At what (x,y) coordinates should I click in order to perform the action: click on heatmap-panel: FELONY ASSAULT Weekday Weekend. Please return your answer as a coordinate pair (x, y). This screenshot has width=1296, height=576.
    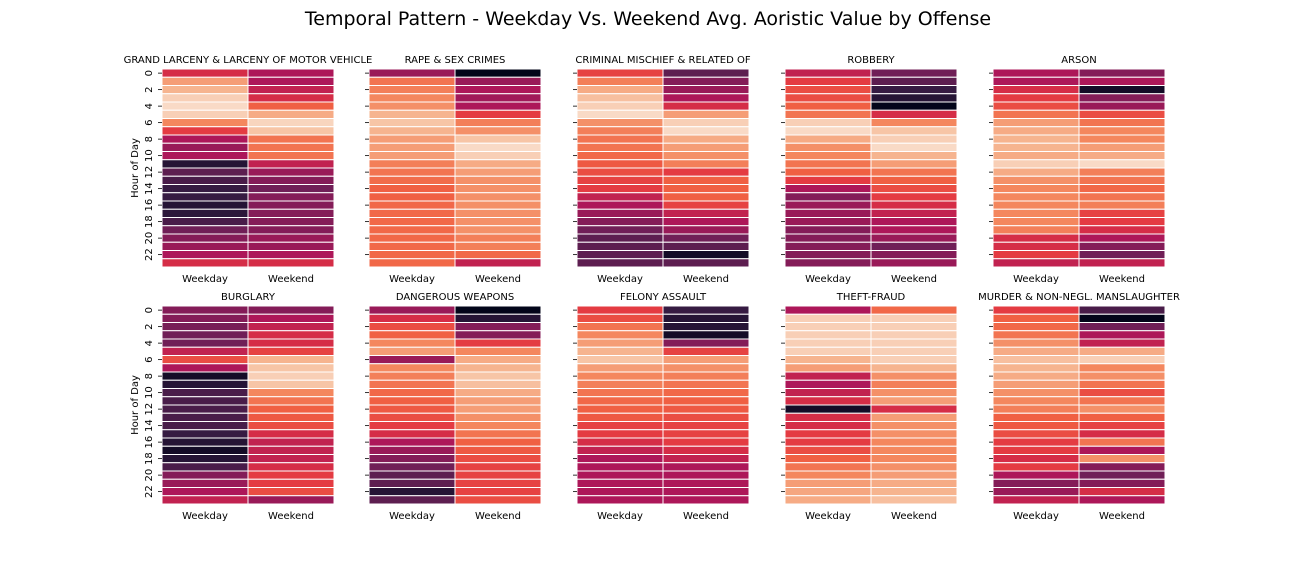
    Looking at the image, I should click on (661, 407).